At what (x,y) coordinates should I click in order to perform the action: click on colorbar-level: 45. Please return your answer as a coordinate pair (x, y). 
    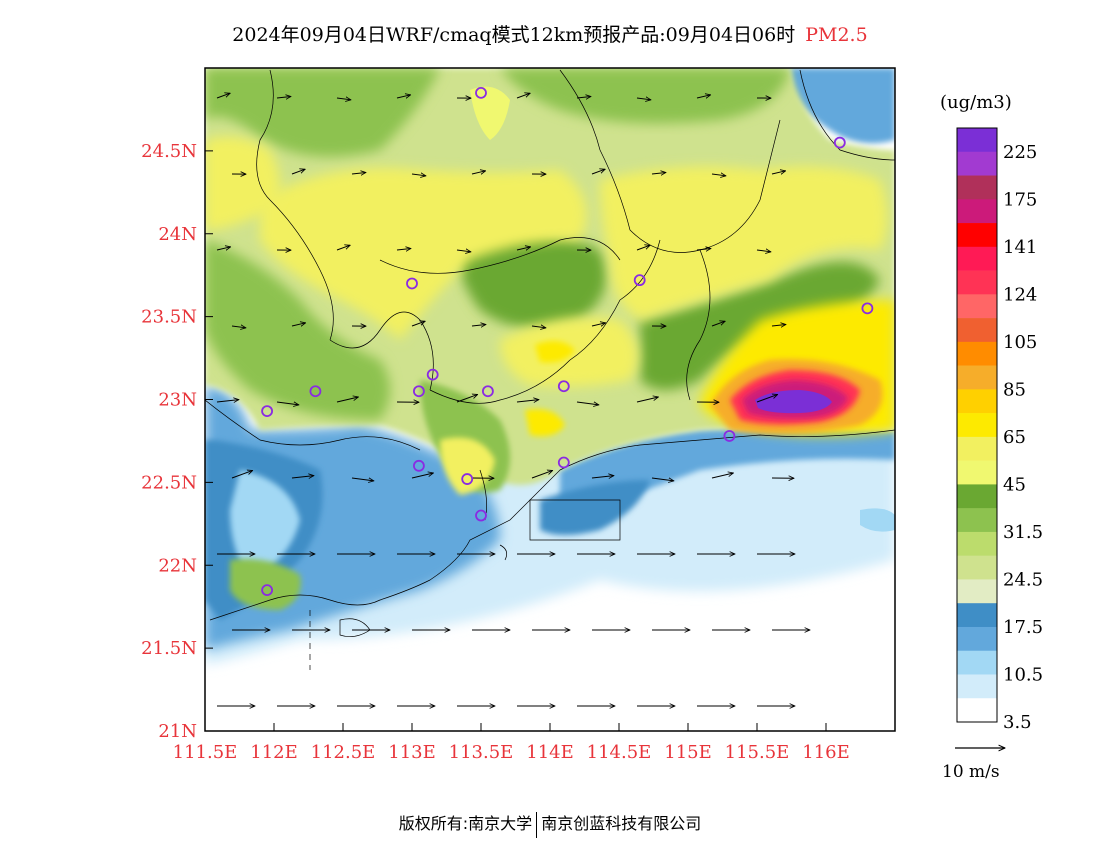
    Looking at the image, I should click on (1014, 484).